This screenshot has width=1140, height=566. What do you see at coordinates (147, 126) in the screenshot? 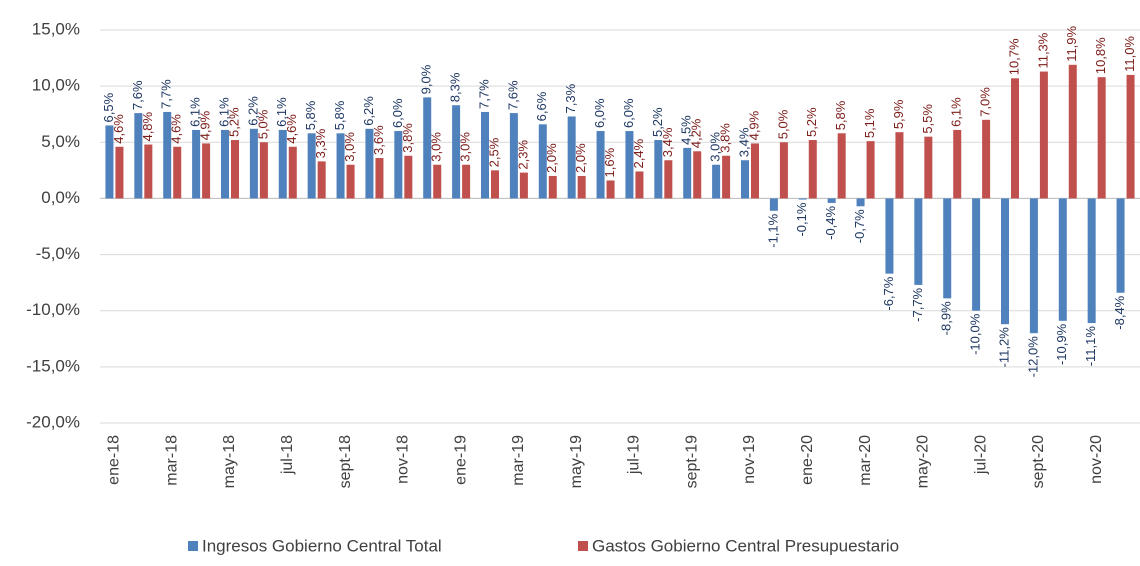
I see `value-label: 4,8%` at bounding box center [147, 126].